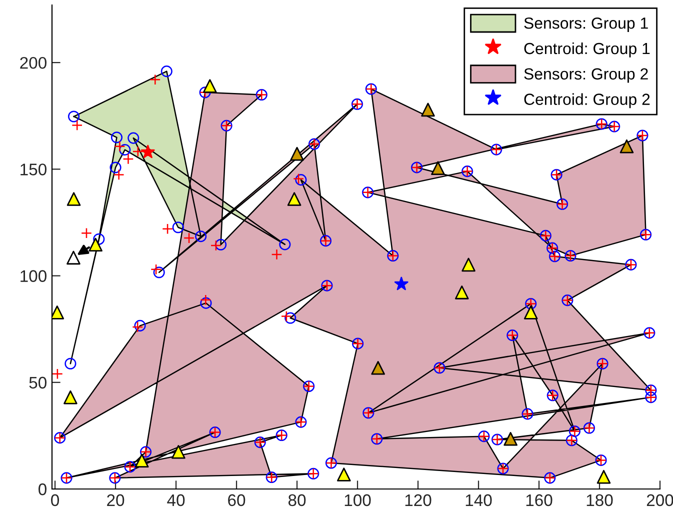 The width and height of the screenshot is (673, 522). Describe the element at coordinates (33, 276) in the screenshot. I see `y-tick-label: 100` at that location.